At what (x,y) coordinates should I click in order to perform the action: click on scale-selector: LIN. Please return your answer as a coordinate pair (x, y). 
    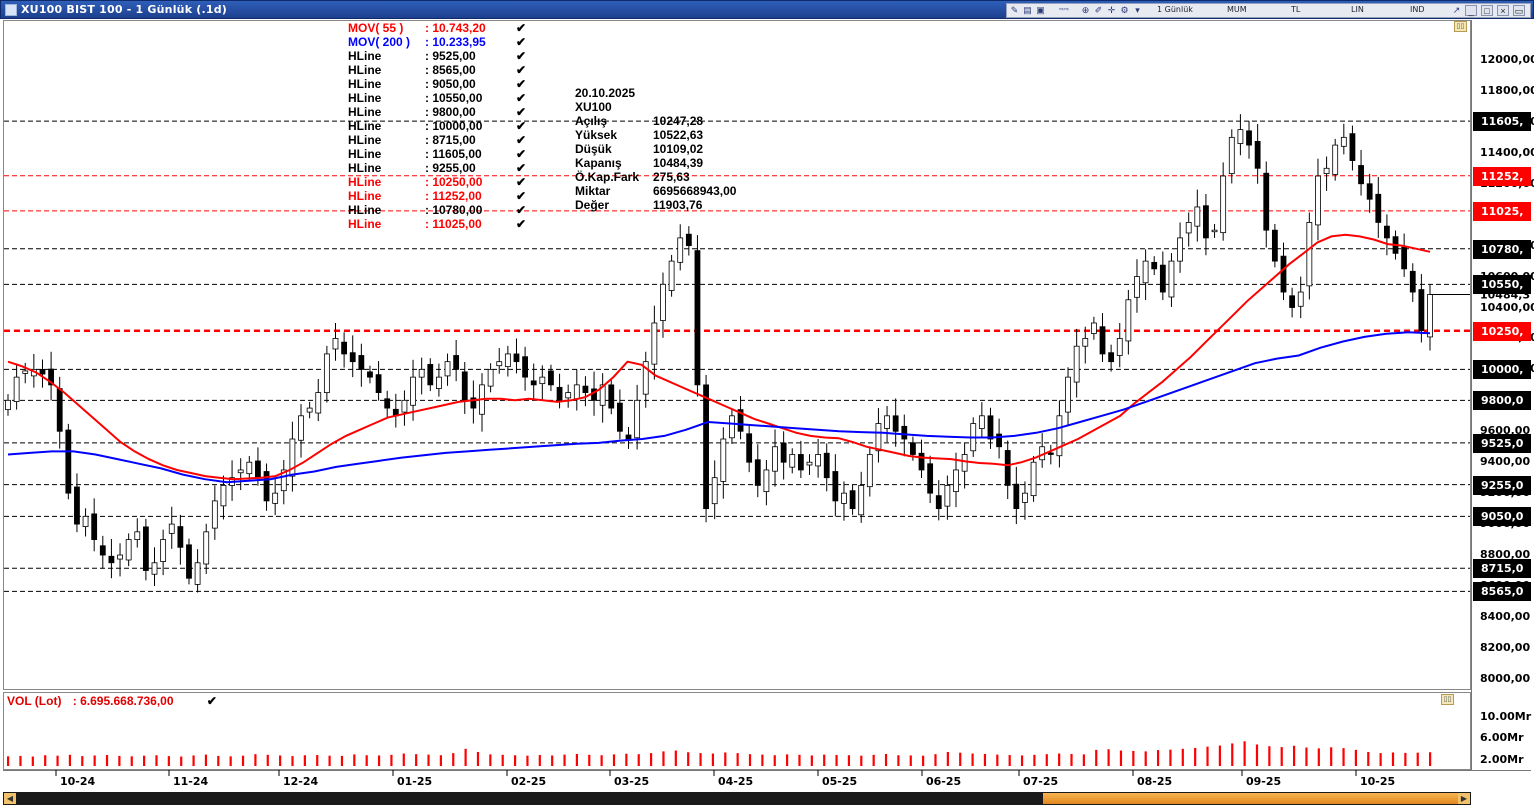
    Looking at the image, I should click on (1357, 9).